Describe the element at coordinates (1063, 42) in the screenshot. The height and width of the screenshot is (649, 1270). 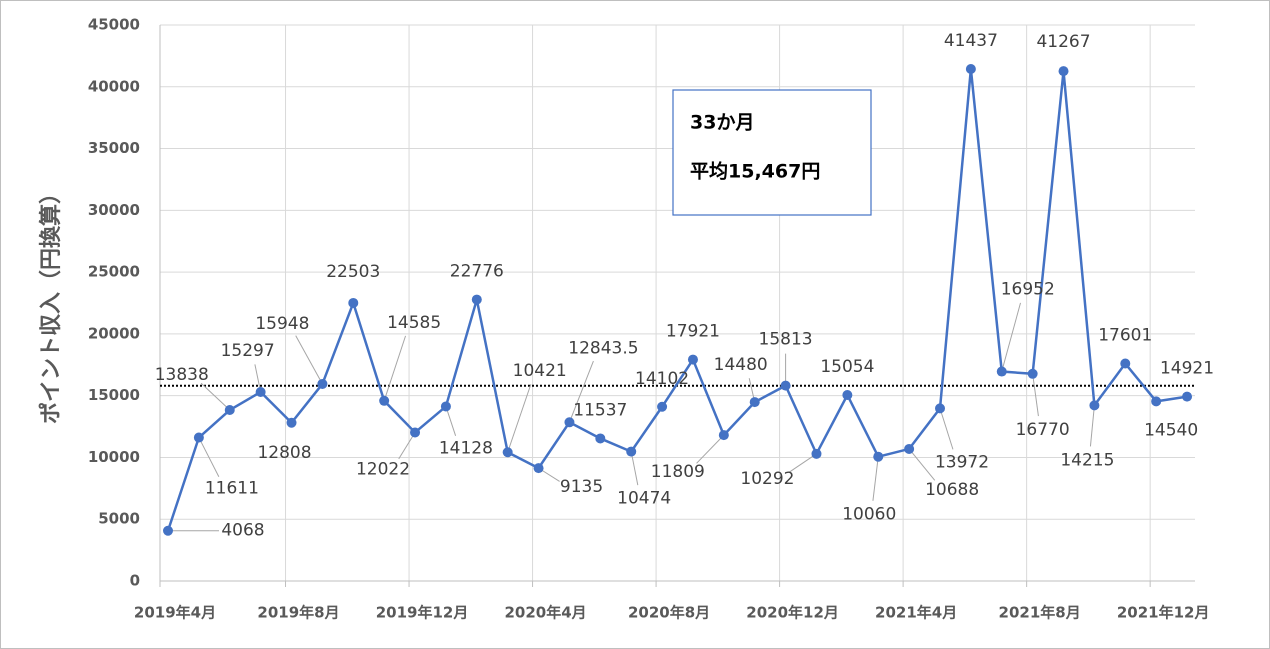
I see `data-label: 41267` at that location.